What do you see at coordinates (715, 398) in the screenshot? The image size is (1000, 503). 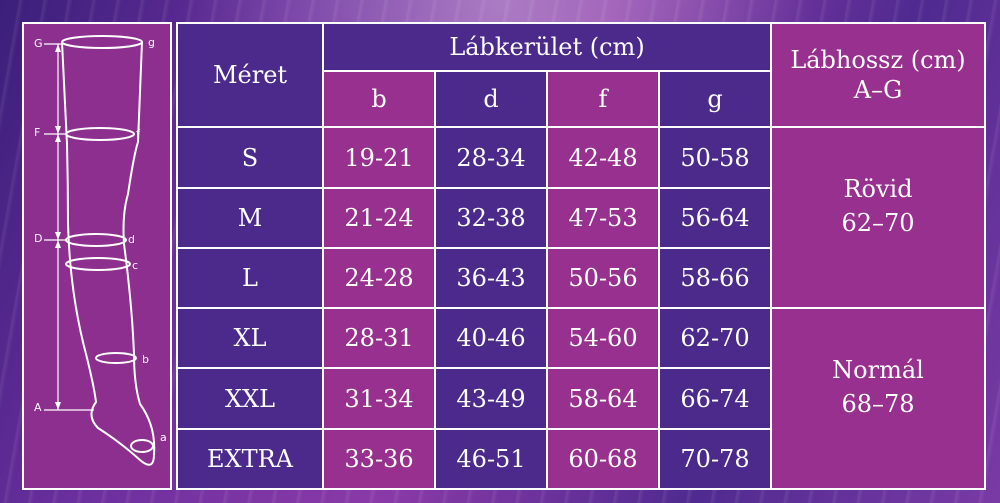 I see `g-cell: 66-74` at bounding box center [715, 398].